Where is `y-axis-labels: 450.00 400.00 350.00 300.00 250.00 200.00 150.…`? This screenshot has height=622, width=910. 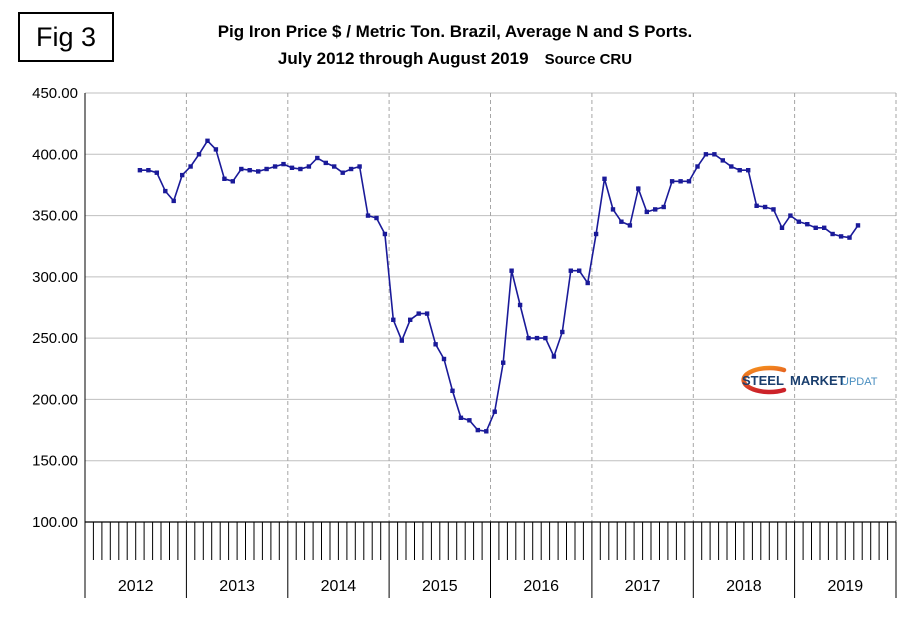 y-axis-labels: 450.00 400.00 350.00 300.00 250.00 200.00 150.… is located at coordinates (55, 308).